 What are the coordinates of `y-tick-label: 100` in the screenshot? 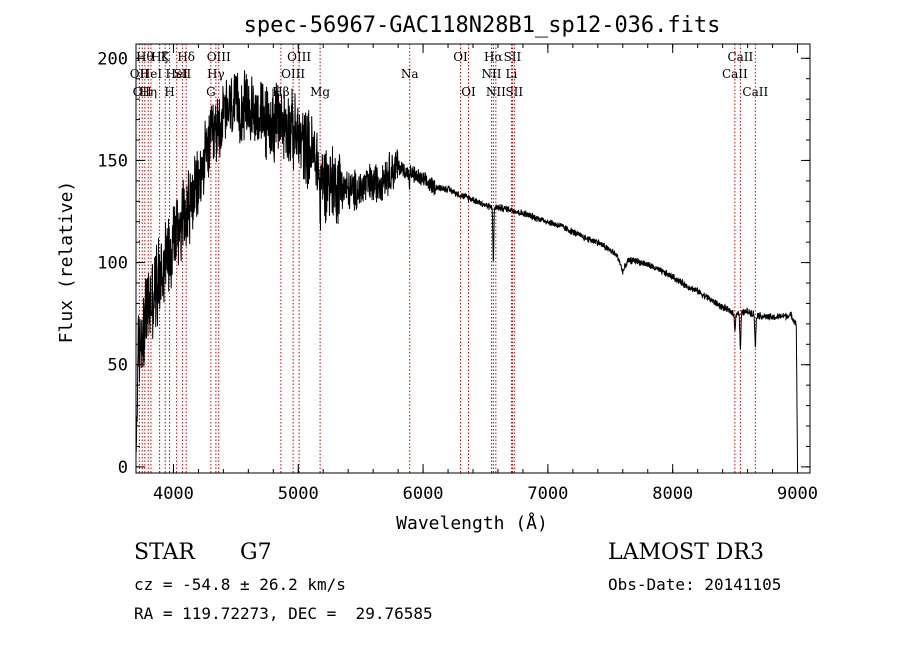 It's located at (112, 264).